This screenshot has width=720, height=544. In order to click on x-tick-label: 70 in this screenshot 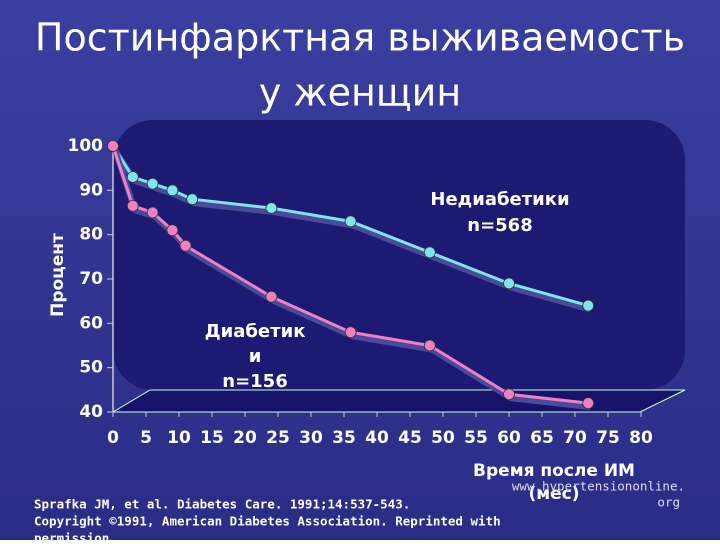, I will do `click(575, 438)`.